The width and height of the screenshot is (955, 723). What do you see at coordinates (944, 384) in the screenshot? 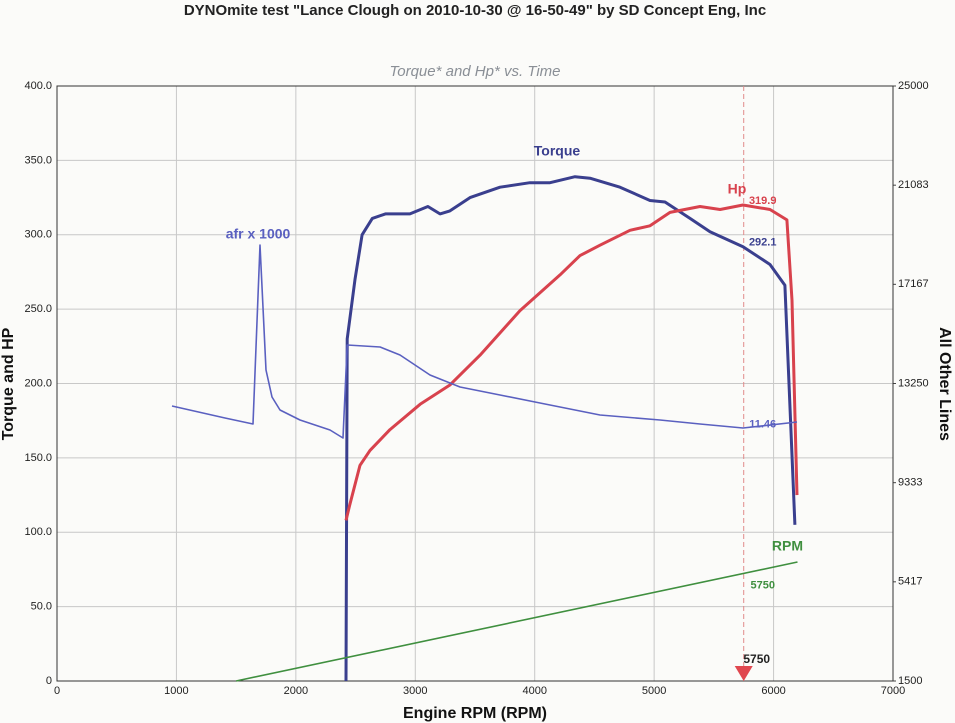
I see `y2-axis-label: All Other Lines` at bounding box center [944, 384].